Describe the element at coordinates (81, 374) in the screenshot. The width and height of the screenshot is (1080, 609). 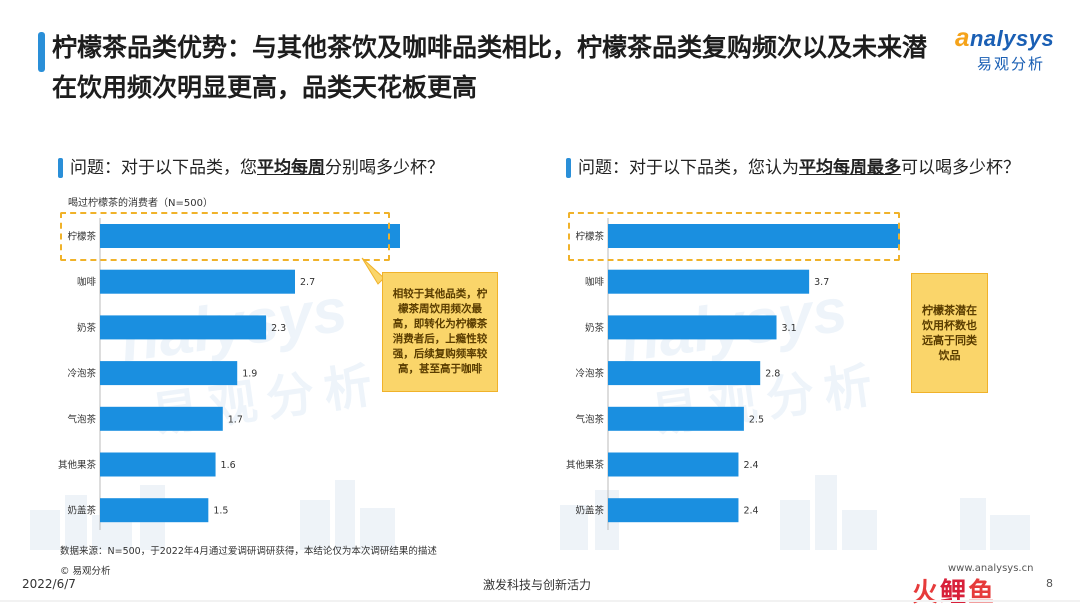
I see `left-chart-category-label-3: 冷泡茶` at that location.